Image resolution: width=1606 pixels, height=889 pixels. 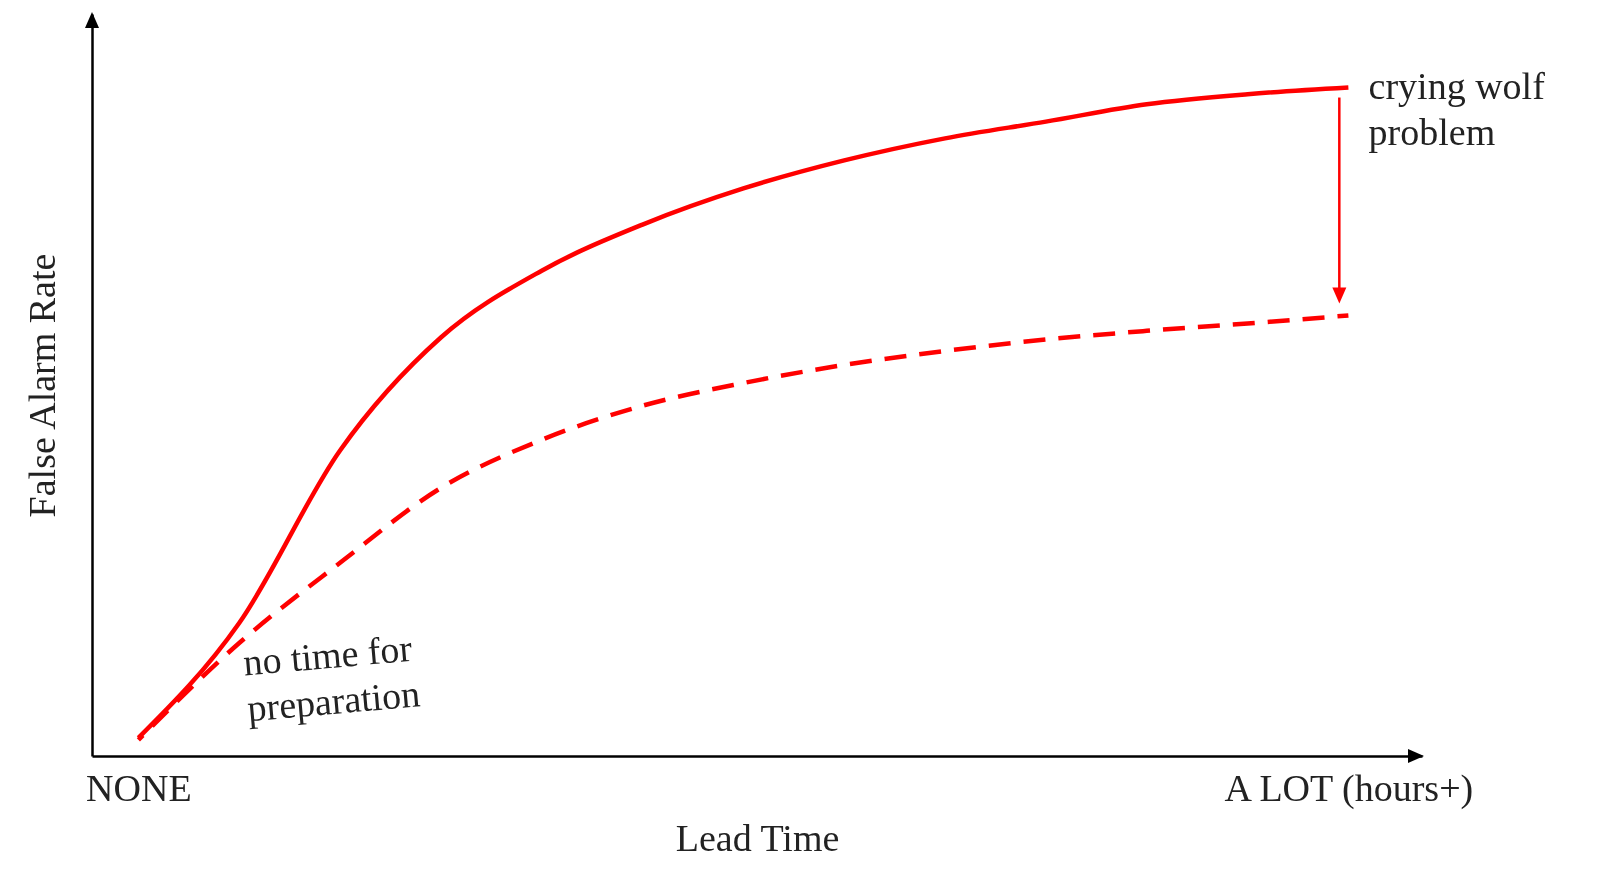 What do you see at coordinates (41, 385) in the screenshot?
I see `y-axis-title: False Alarm Rate` at bounding box center [41, 385].